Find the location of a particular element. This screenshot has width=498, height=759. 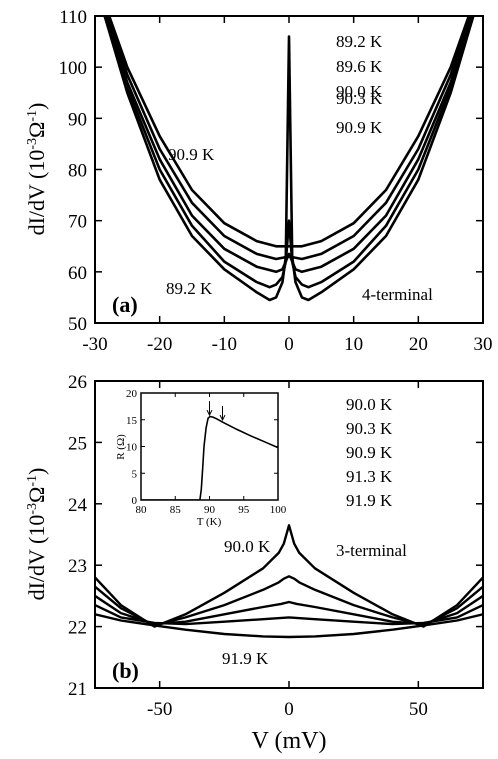

inset-y-tick-label: 20 is located at coordinates (132, 394).